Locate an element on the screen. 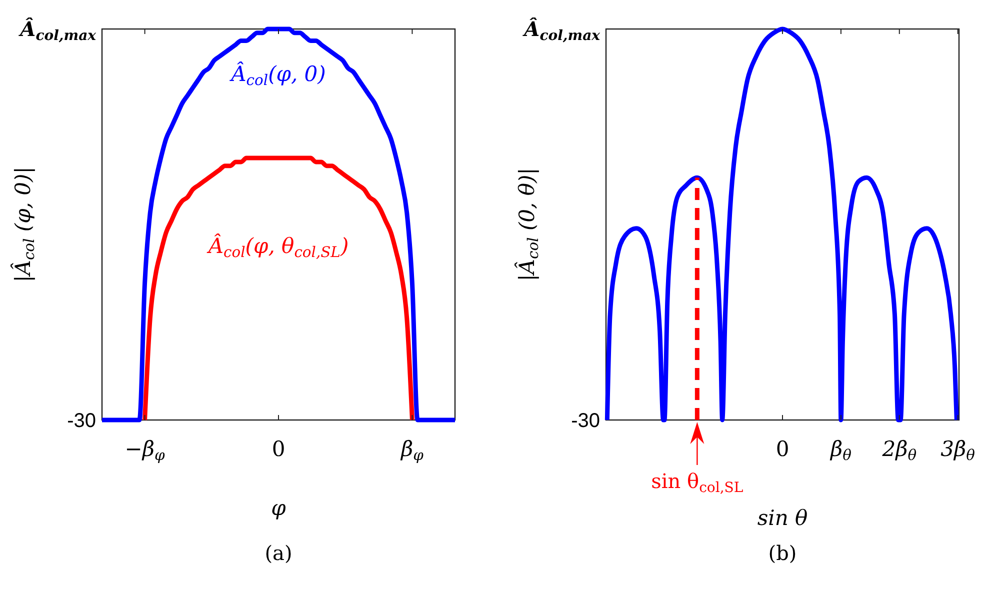 The height and width of the screenshot is (596, 991). x-tick-label: 3β$_{θ}$ is located at coordinates (958, 450).